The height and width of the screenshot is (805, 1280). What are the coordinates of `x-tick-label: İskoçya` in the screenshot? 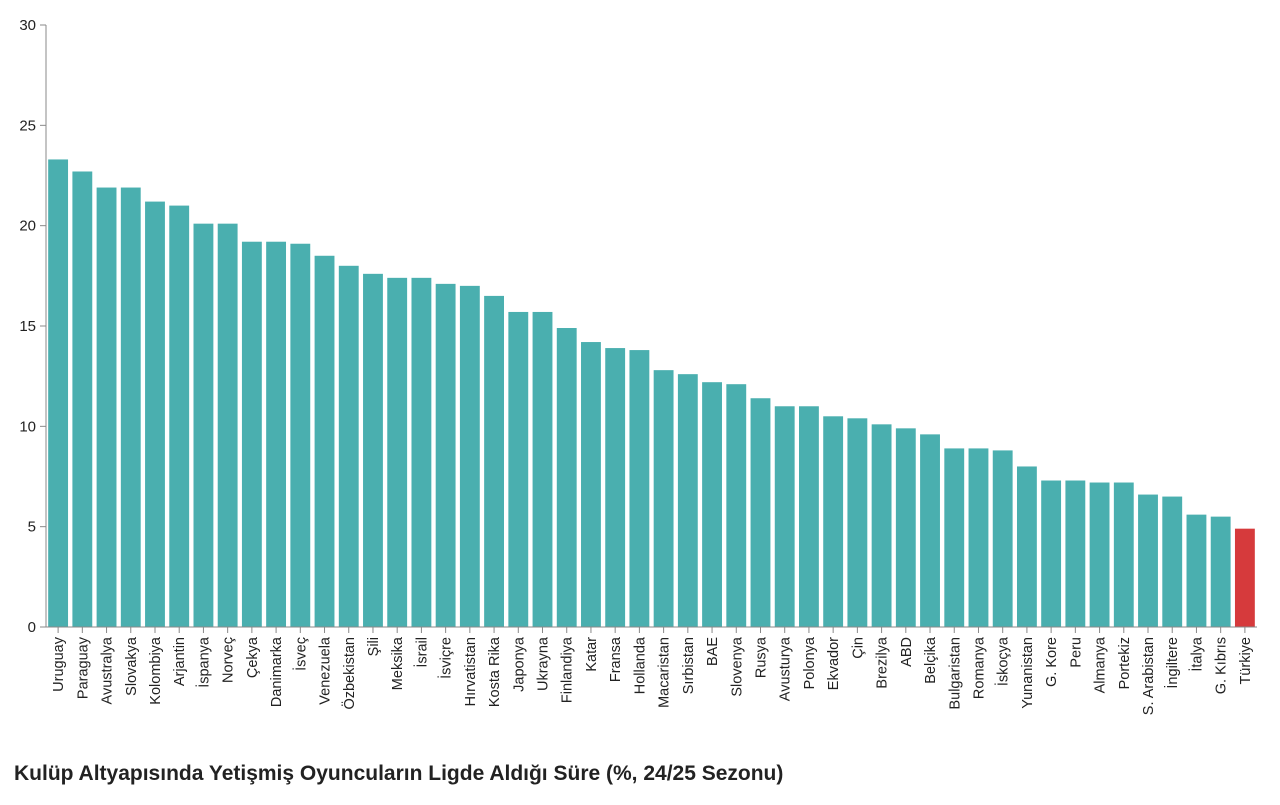 It's located at (1003, 661).